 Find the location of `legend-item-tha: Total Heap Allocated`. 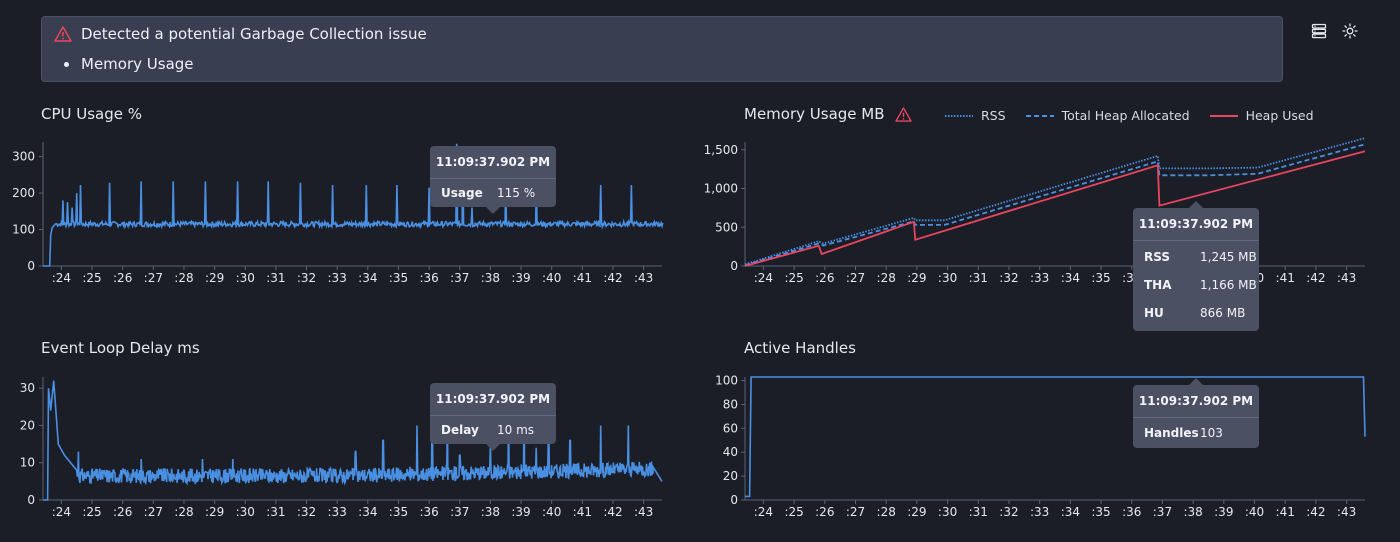

legend-item-tha: Total Heap Allocated is located at coordinates (1107, 115).